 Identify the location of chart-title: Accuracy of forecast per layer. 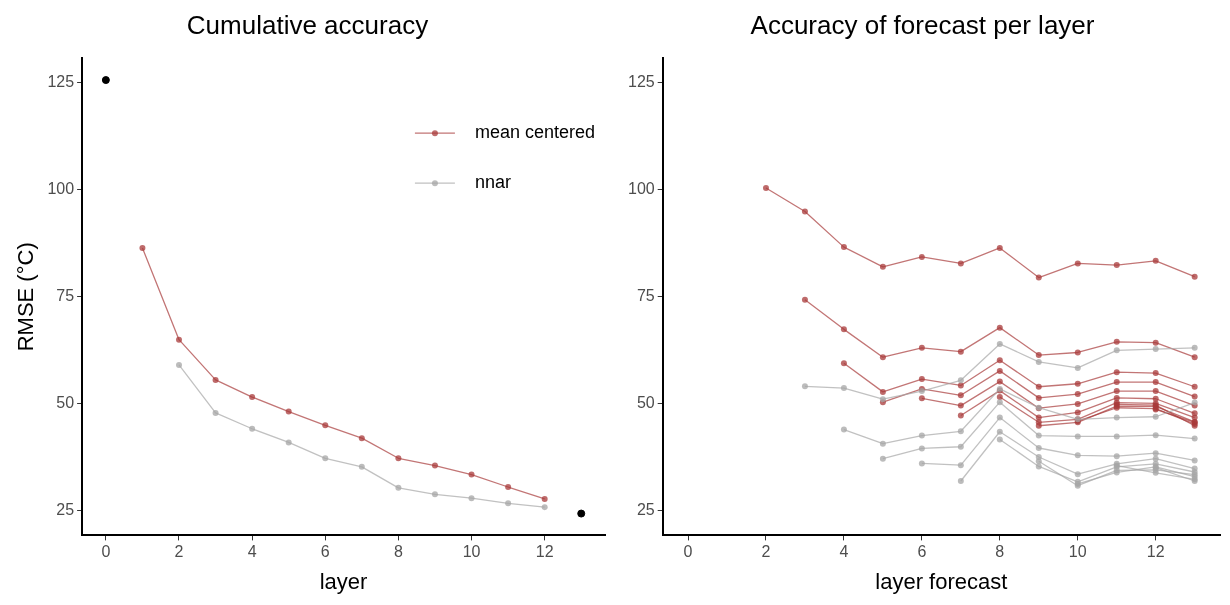
(922, 24).